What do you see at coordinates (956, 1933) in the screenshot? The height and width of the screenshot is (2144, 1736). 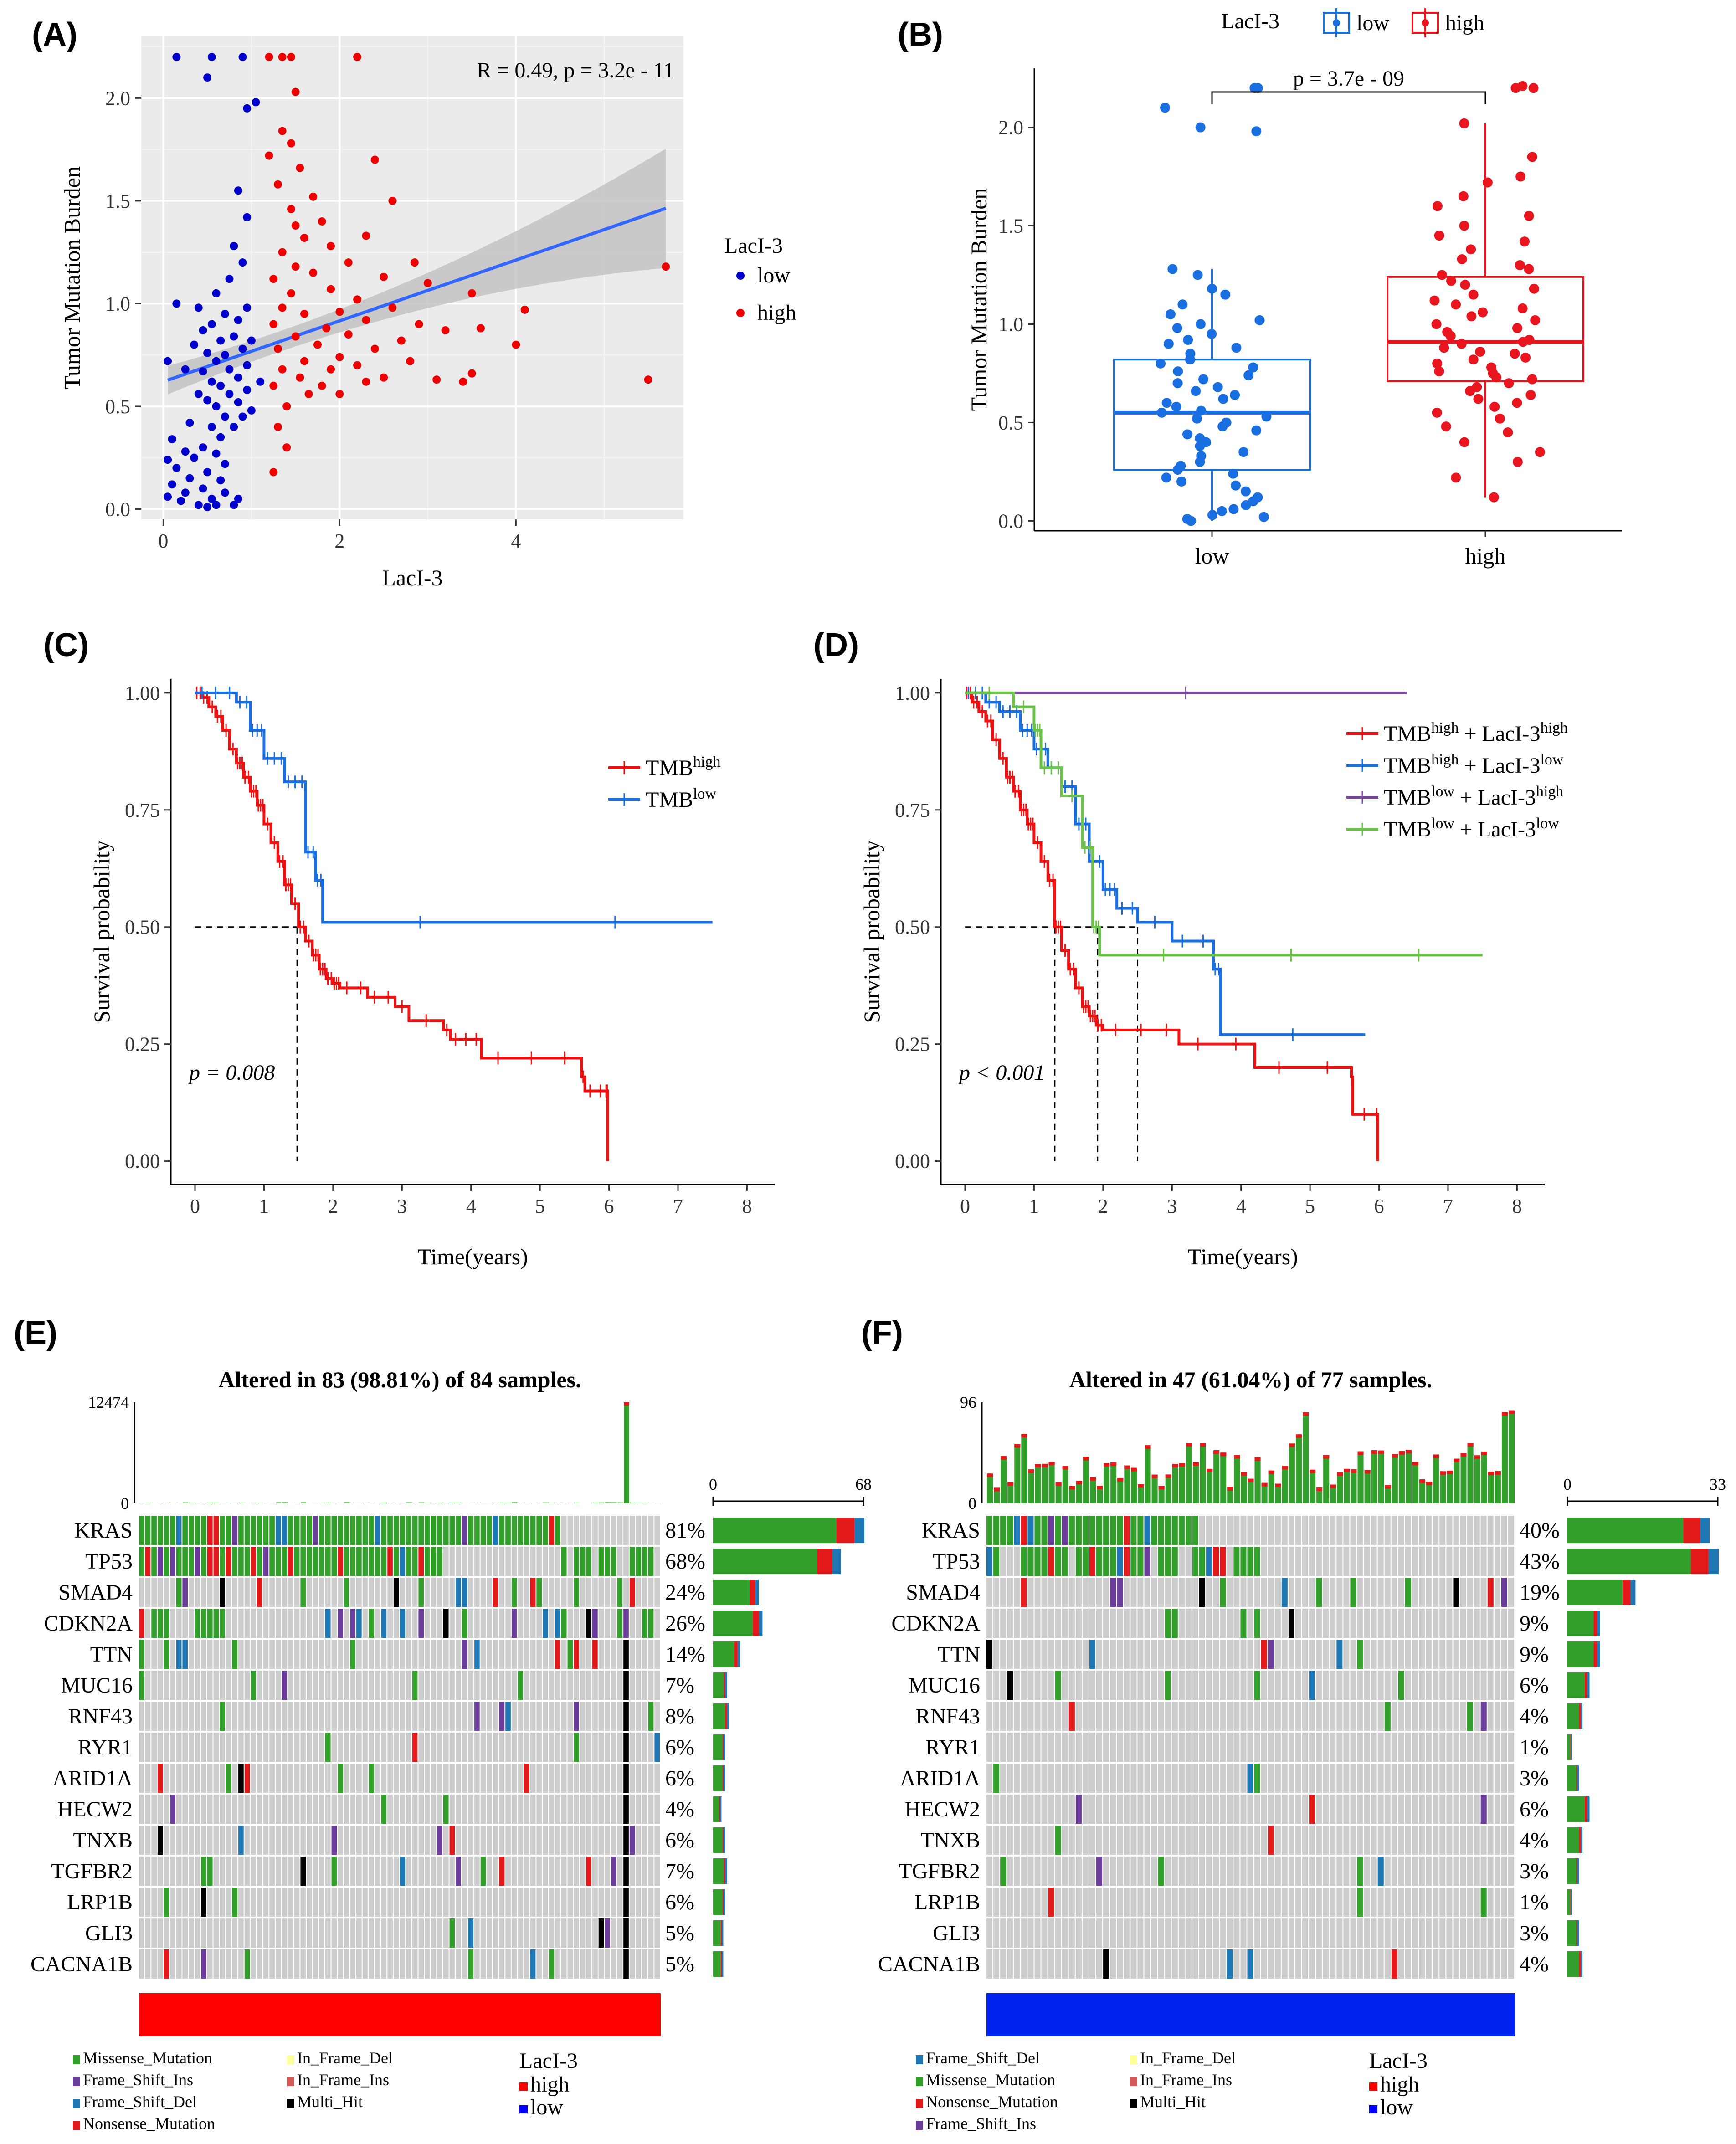 I see `gene-label: GLI3` at bounding box center [956, 1933].